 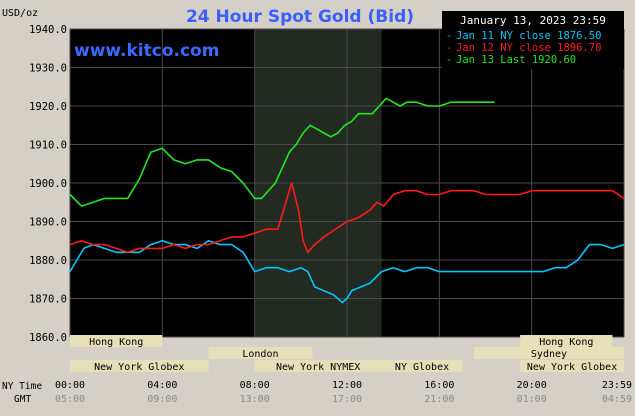 What do you see at coordinates (532, 399) in the screenshot?
I see `x-tick-label-gmt: 01:00` at bounding box center [532, 399].